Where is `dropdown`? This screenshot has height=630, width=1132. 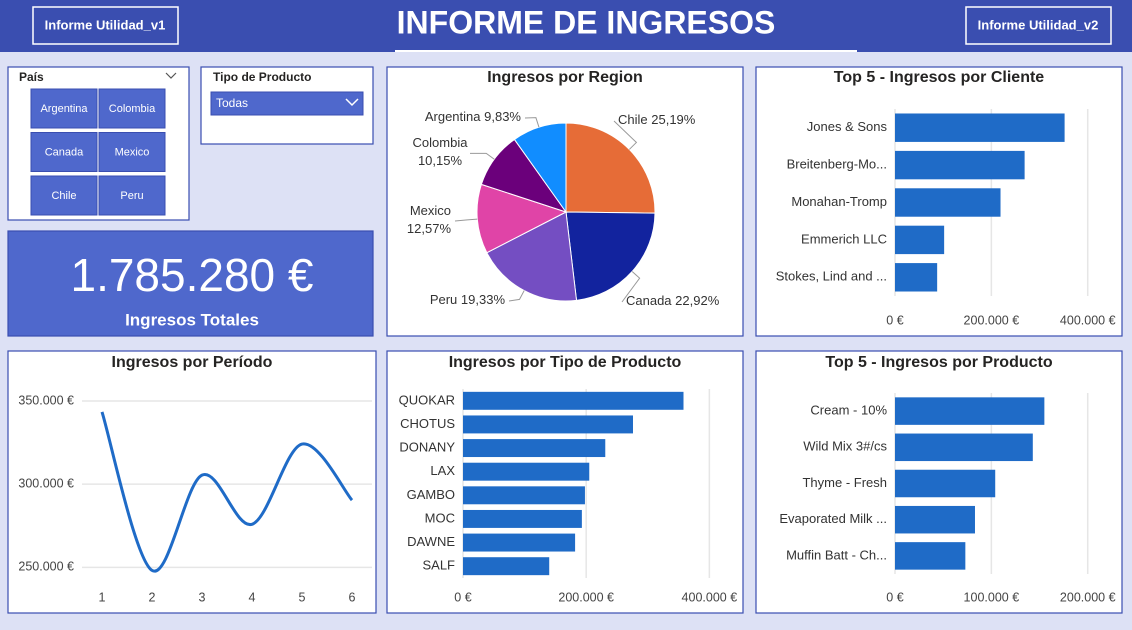 dropdown is located at coordinates (287, 103).